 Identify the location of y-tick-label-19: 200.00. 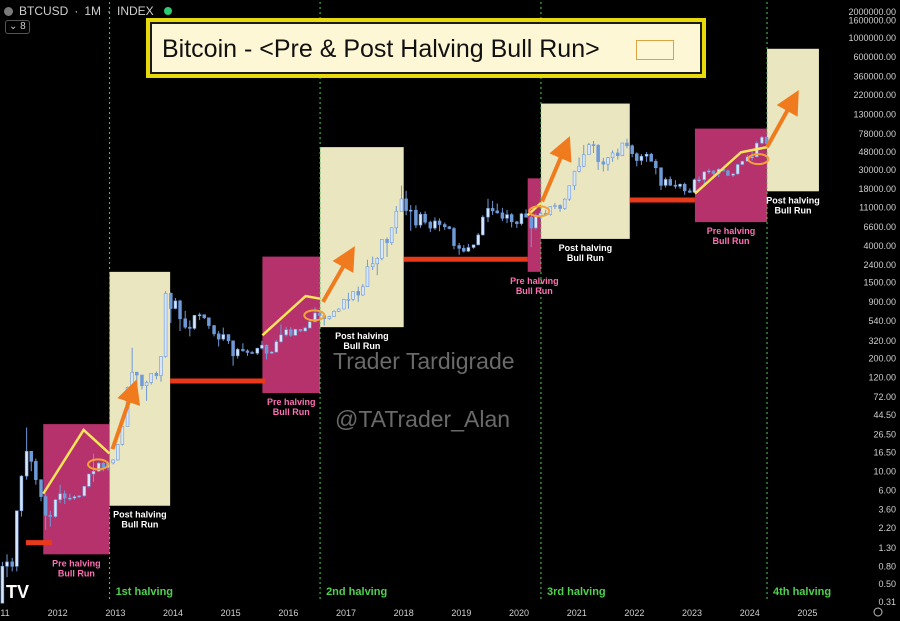
(882, 359).